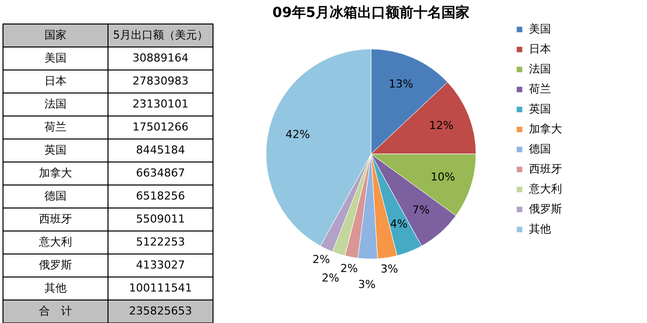 This screenshot has width=647, height=323. Describe the element at coordinates (55, 35) in the screenshot. I see `text: 国家` at that location.